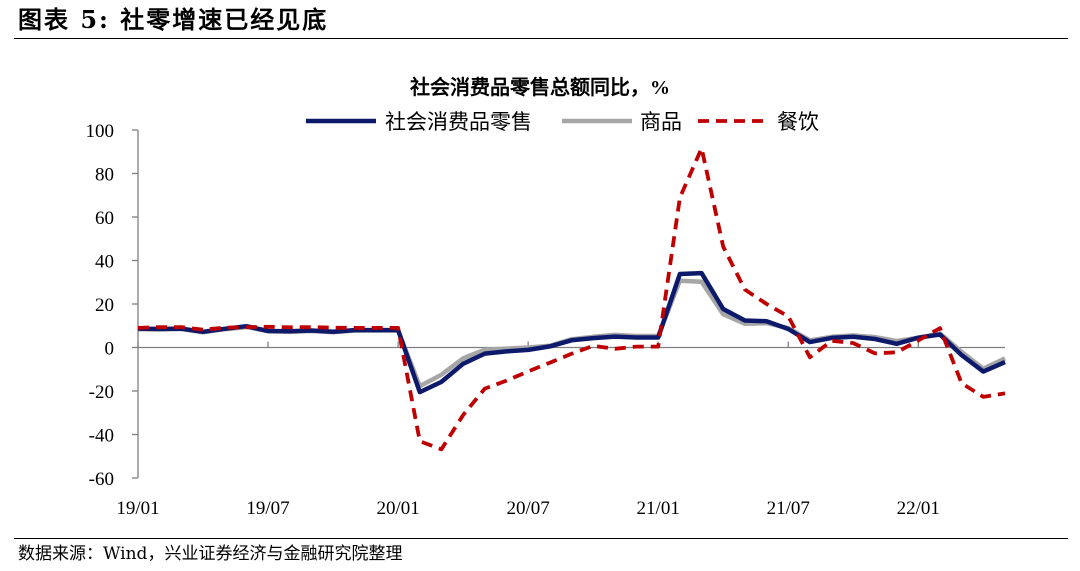 This screenshot has width=1080, height=571. What do you see at coordinates (661, 122) in the screenshot?
I see `legend-label: 商品` at bounding box center [661, 122].